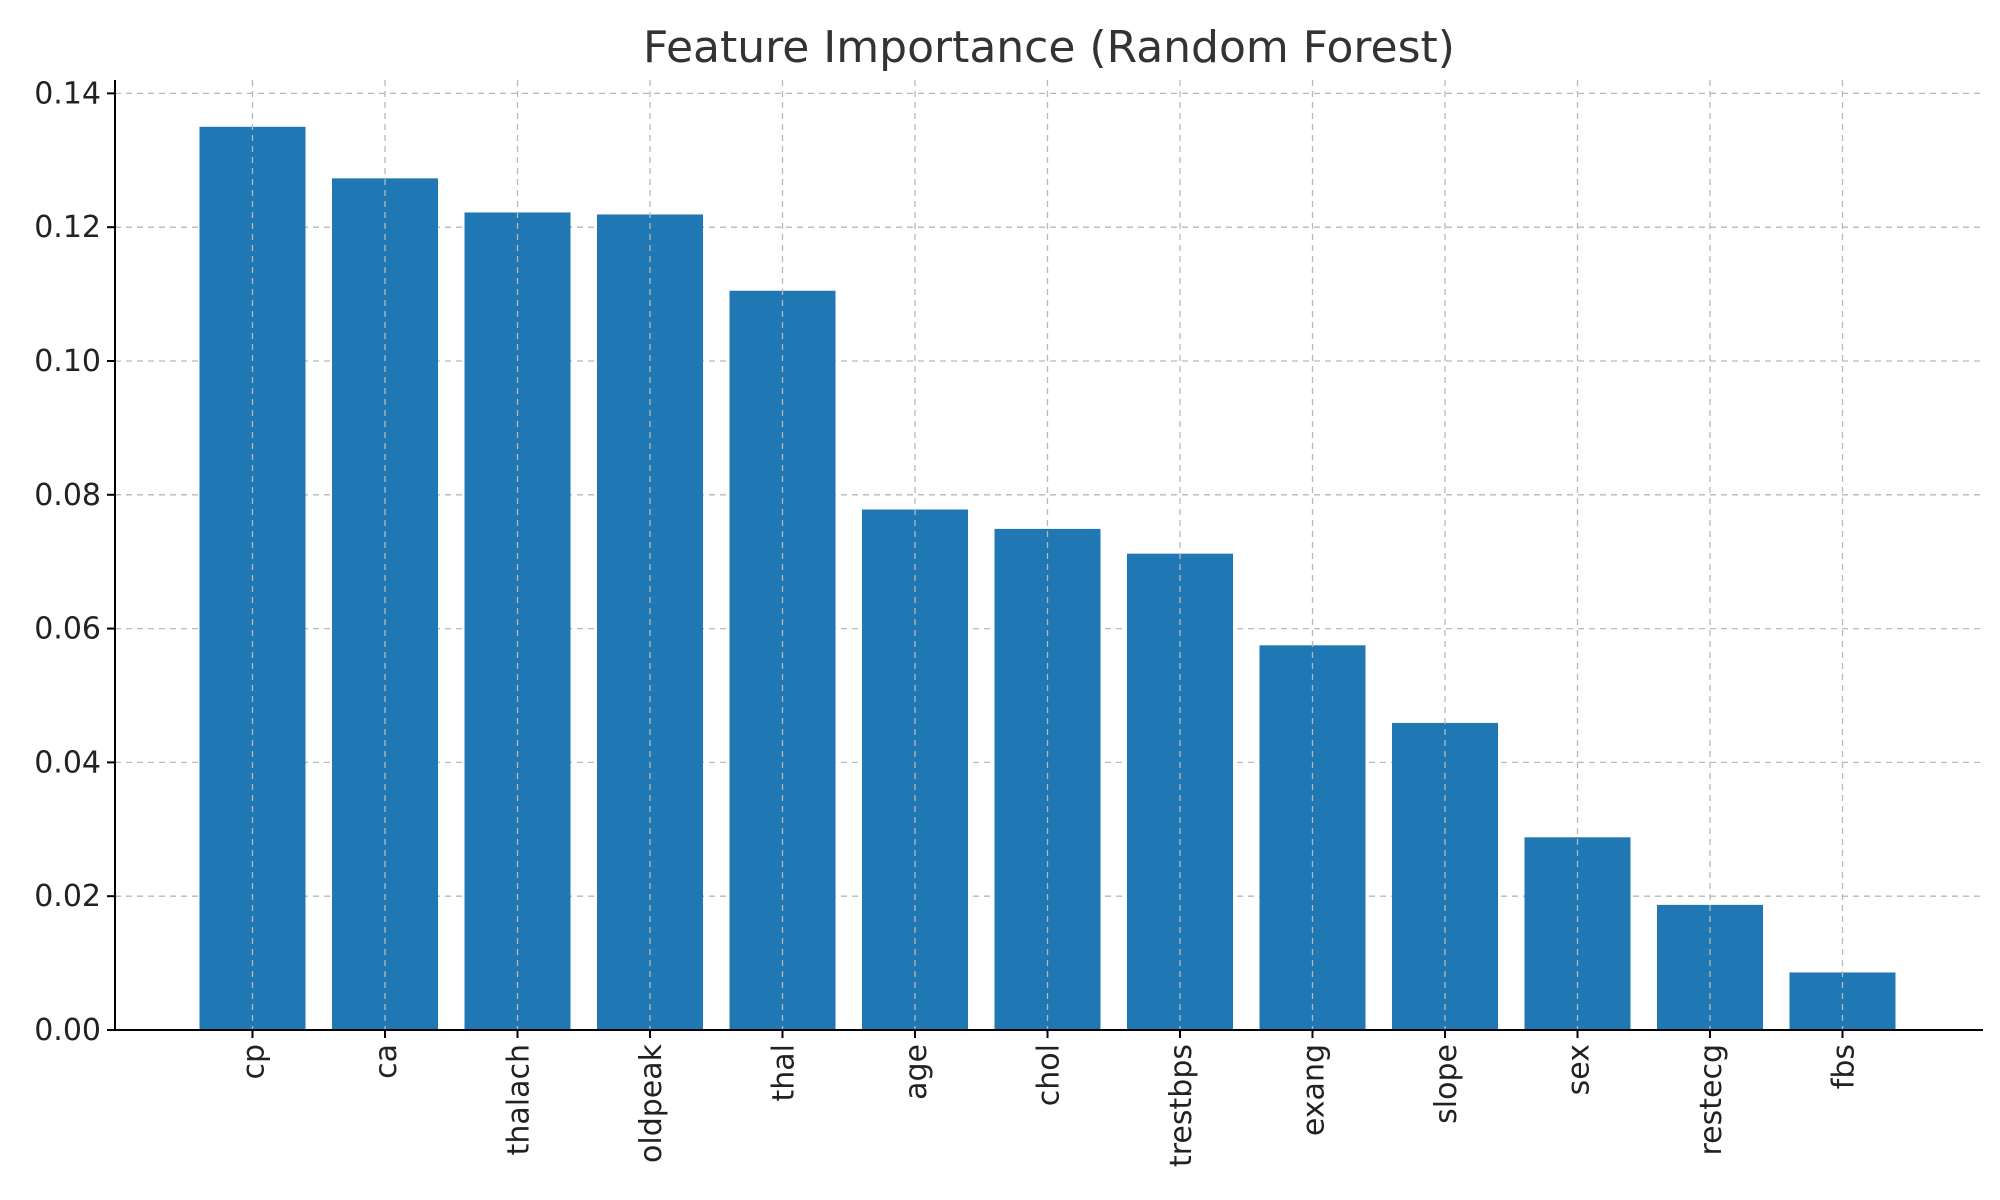 This screenshot has width=2000, height=1200. What do you see at coordinates (67, 93) in the screenshot?
I see `y-tick-label: 0.14` at bounding box center [67, 93].